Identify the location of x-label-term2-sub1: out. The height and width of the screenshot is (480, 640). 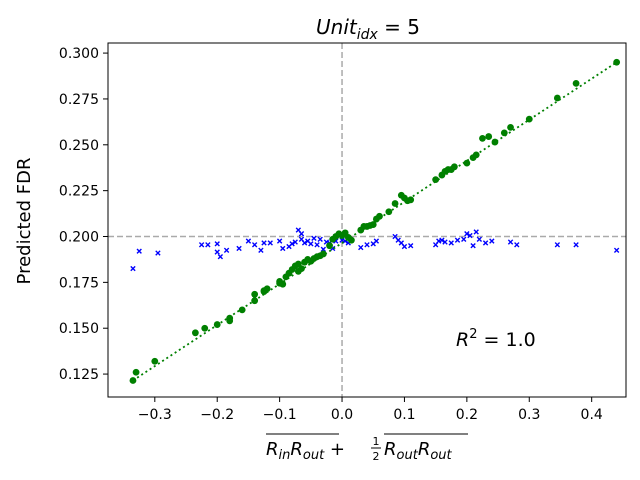
(408, 455).